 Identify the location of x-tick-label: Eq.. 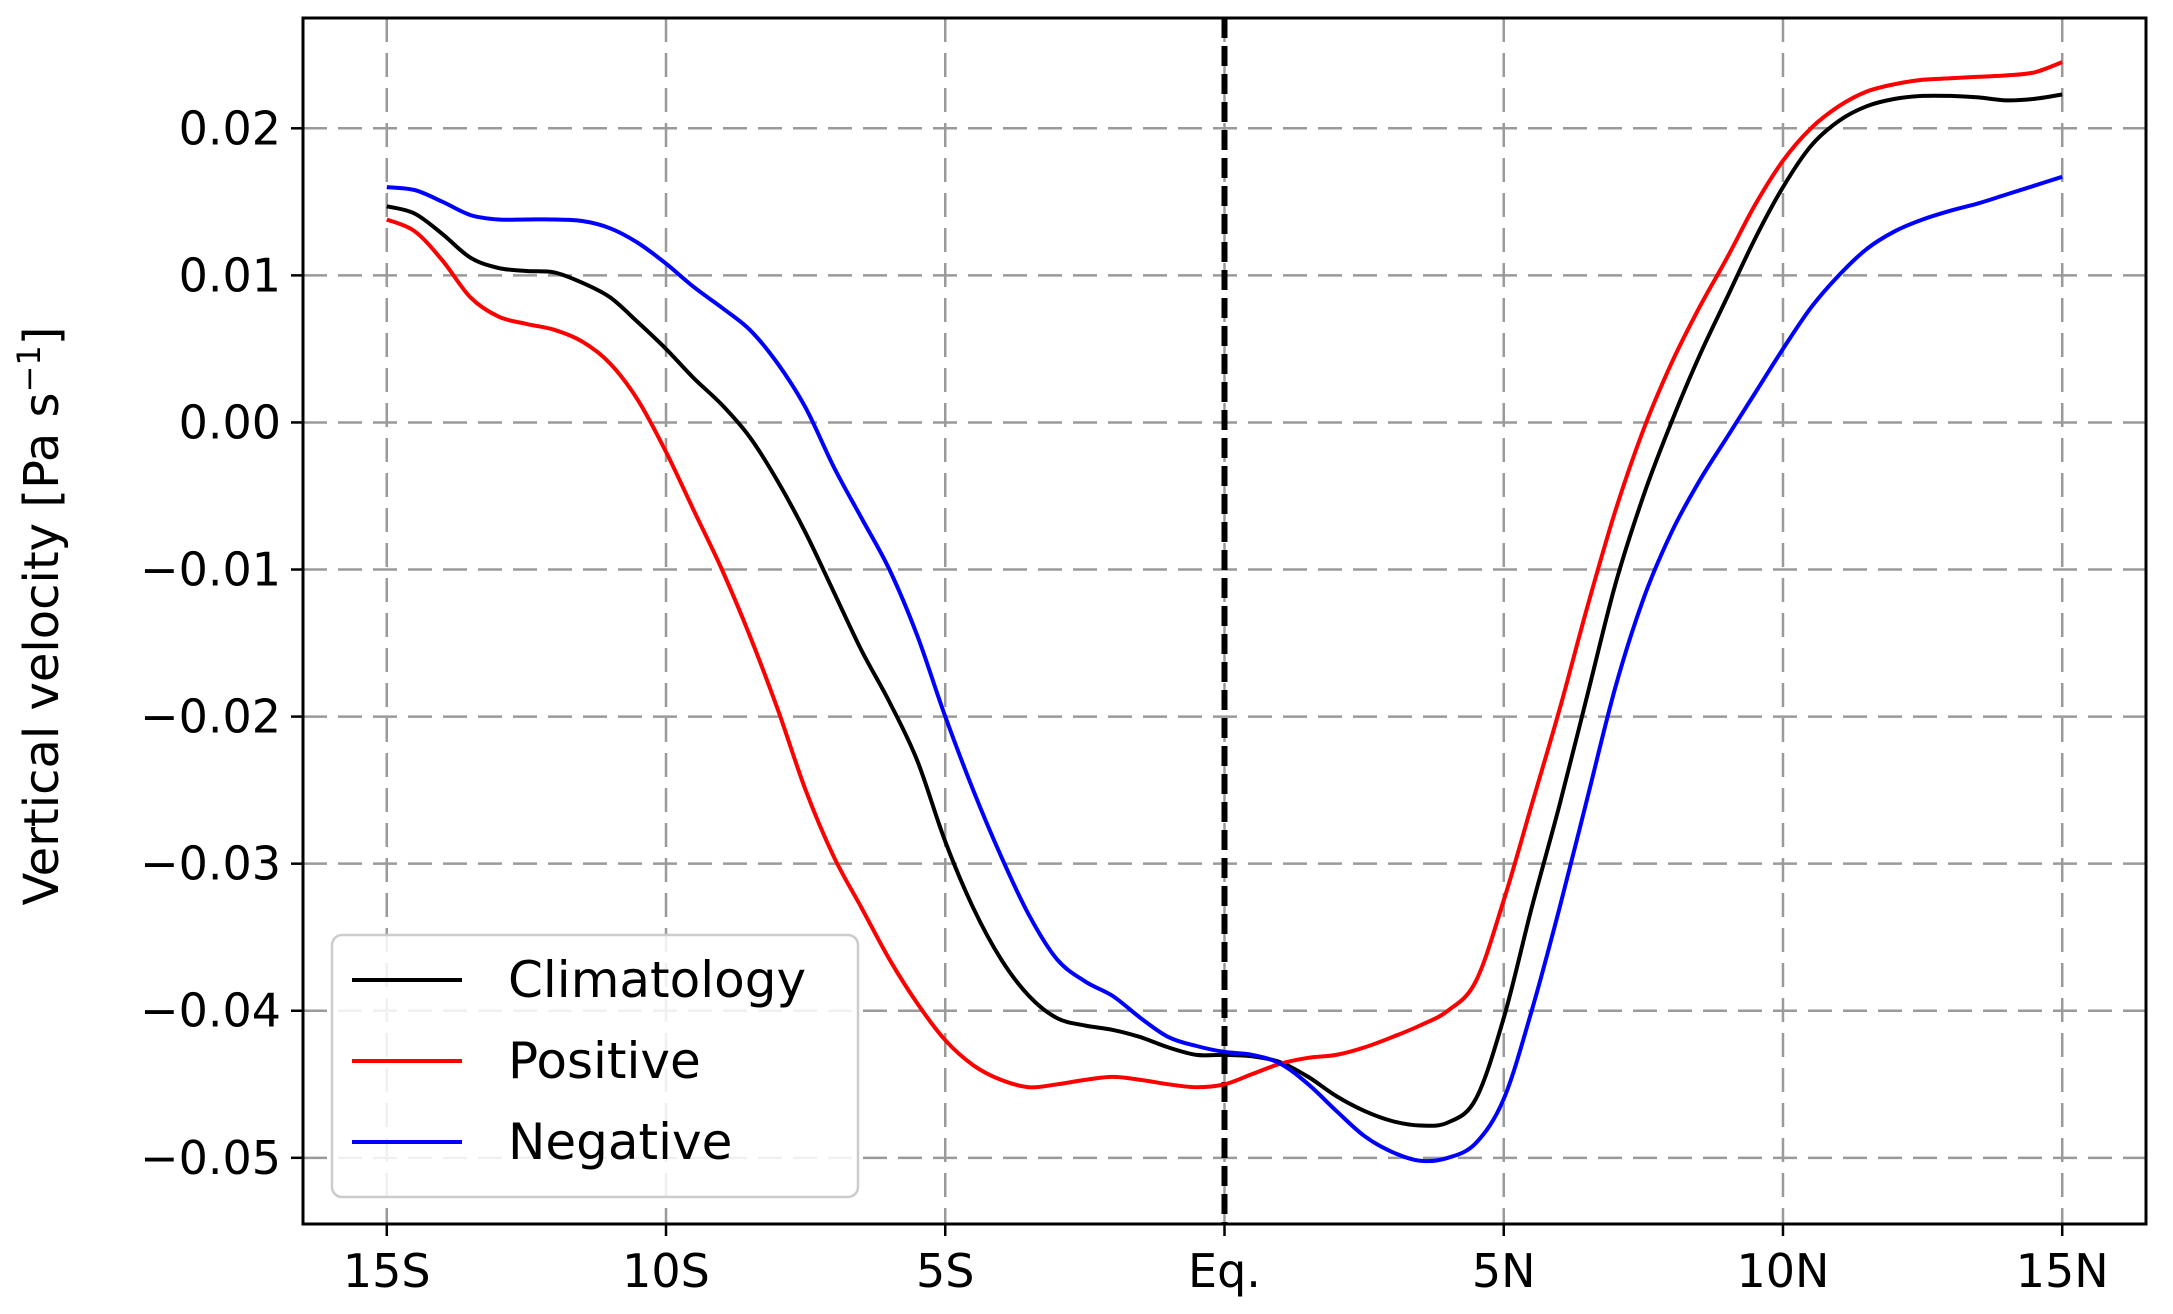
(1224, 1271).